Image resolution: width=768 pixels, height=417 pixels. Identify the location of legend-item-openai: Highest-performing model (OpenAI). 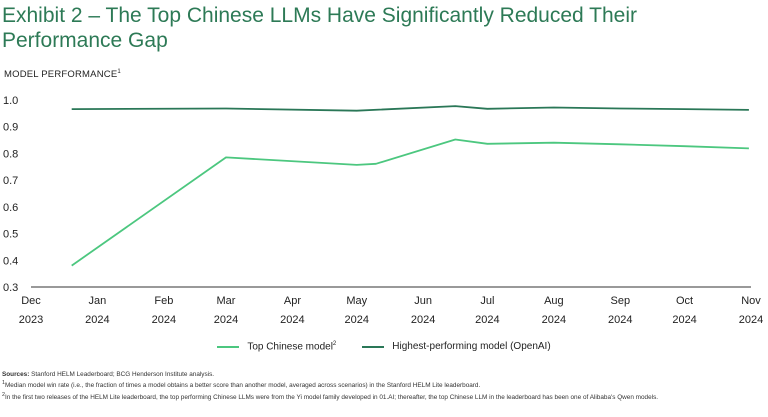
(456, 347).